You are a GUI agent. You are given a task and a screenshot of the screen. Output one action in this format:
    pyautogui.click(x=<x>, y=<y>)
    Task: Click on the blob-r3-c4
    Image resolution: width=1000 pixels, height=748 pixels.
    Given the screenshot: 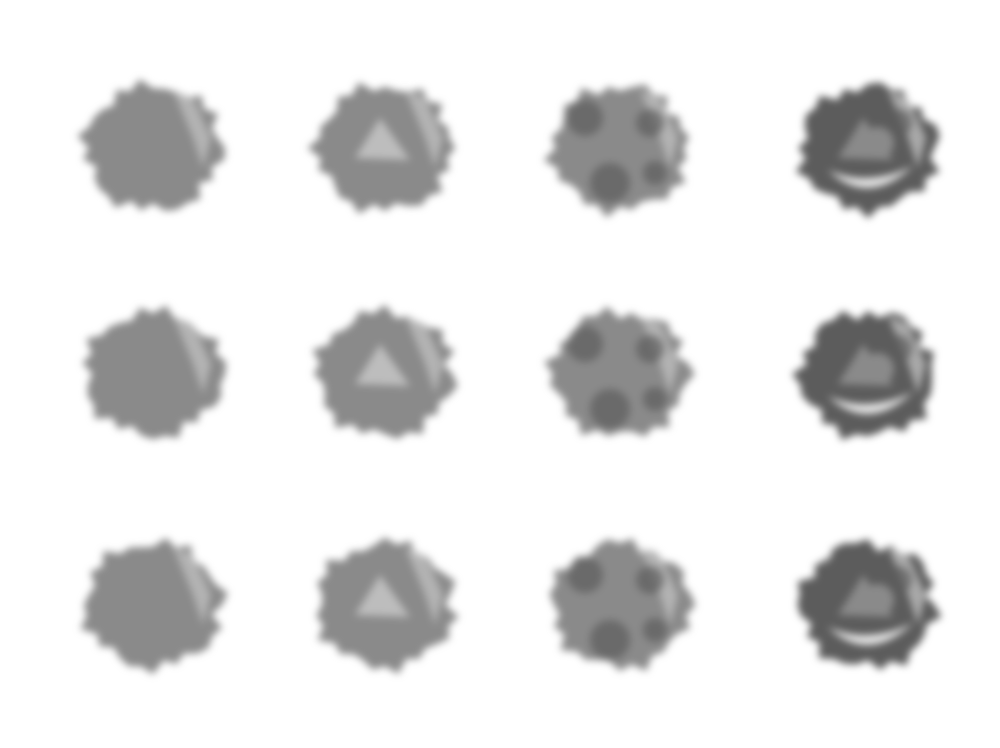 What is the action you would take?
    pyautogui.click(x=869, y=604)
    